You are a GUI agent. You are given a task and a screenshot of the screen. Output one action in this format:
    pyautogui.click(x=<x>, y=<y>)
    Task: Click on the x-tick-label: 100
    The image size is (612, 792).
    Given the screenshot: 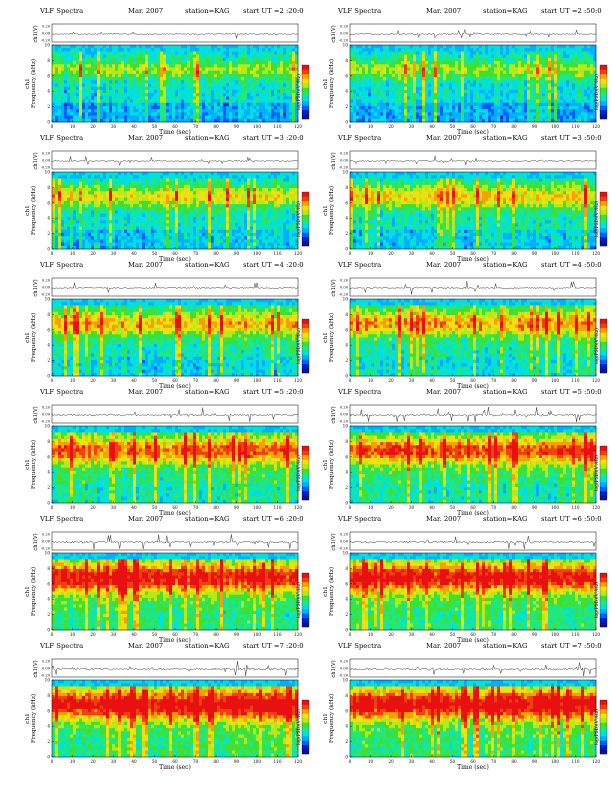 What is the action you would take?
    pyautogui.click(x=257, y=380)
    